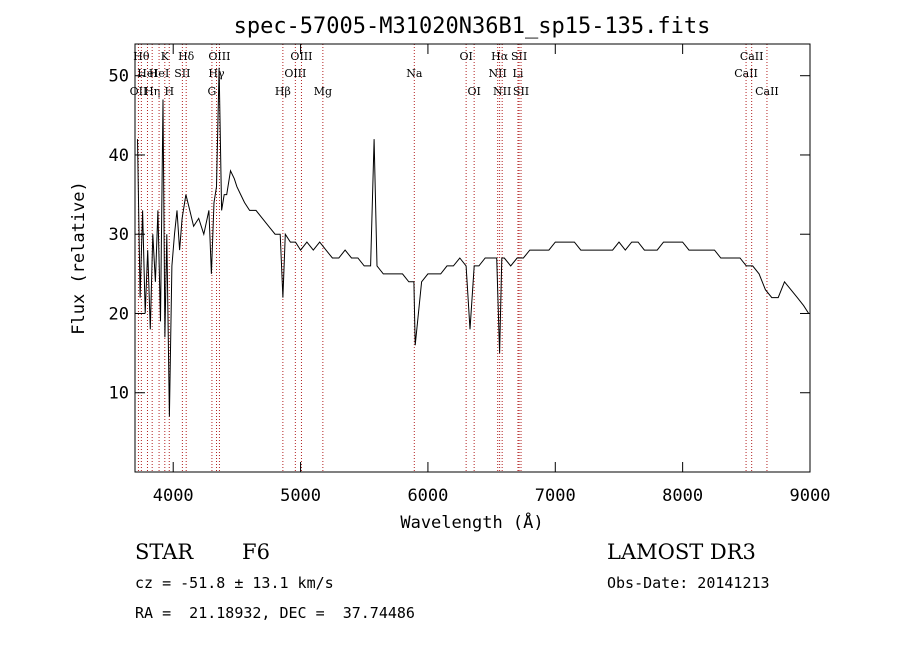 The width and height of the screenshot is (900, 654). What do you see at coordinates (256, 552) in the screenshot?
I see `subclass: F6` at bounding box center [256, 552].